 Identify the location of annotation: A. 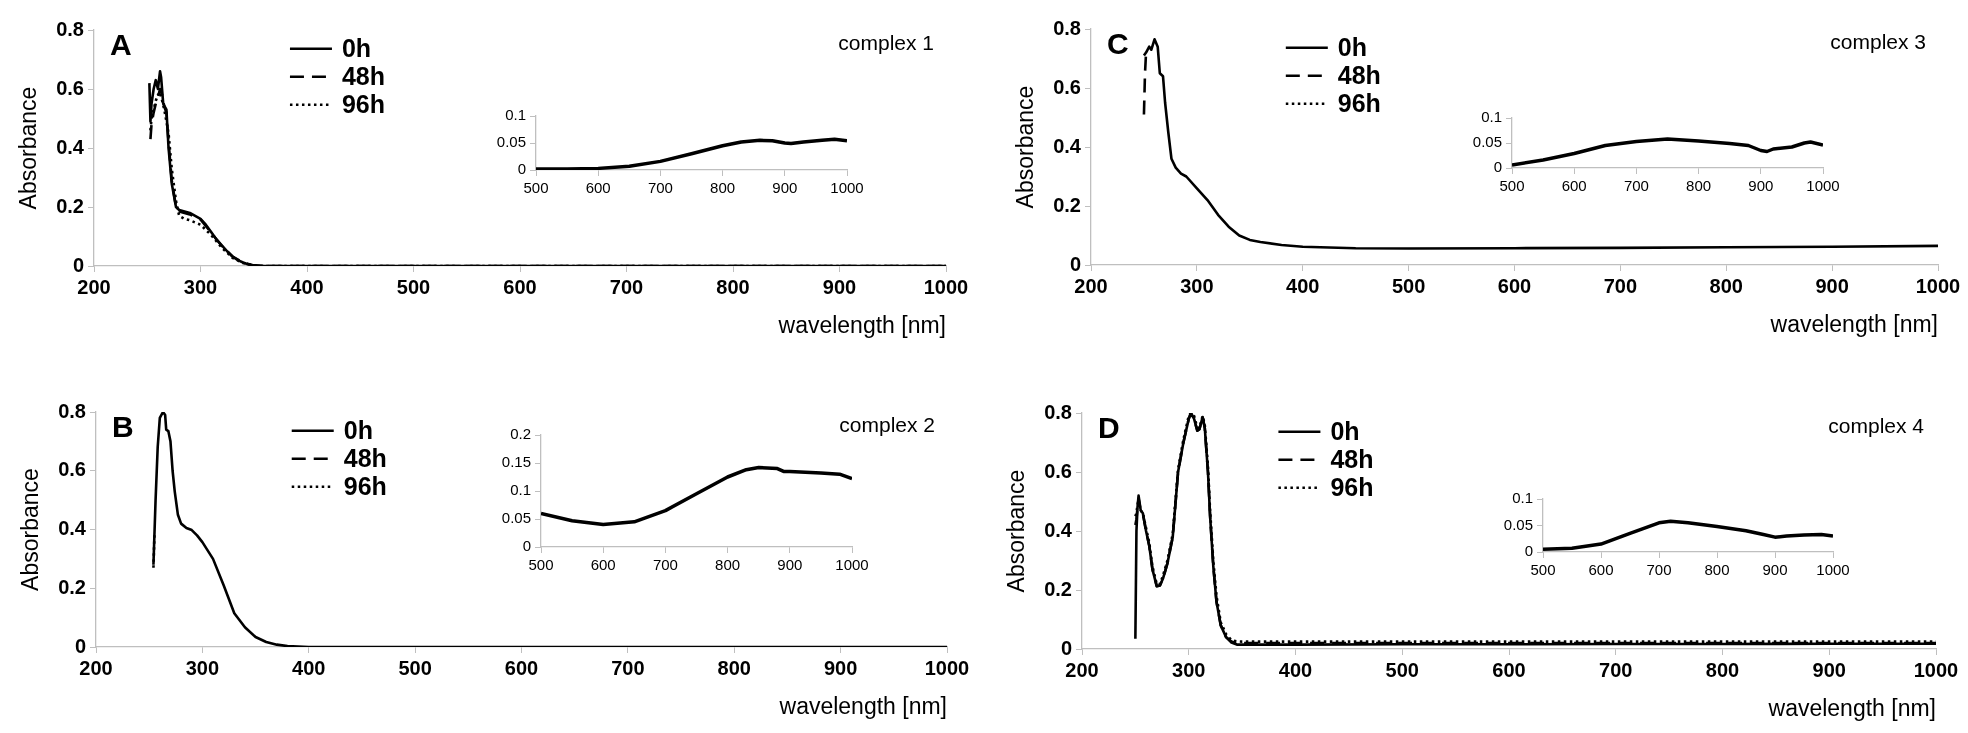
(121, 45).